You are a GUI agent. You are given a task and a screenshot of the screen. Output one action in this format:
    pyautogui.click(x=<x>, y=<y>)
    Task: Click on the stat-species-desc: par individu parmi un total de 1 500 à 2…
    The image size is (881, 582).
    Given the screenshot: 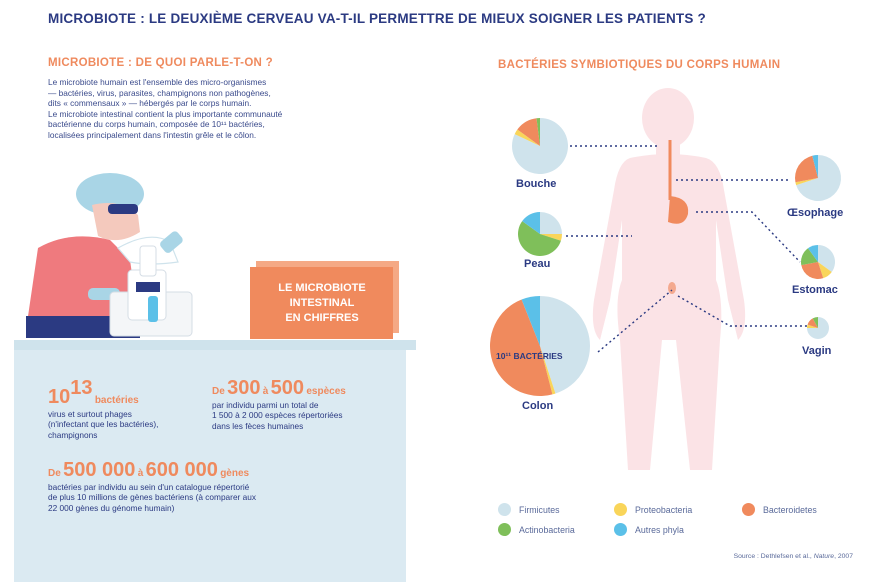 What is the action you would take?
    pyautogui.click(x=277, y=415)
    